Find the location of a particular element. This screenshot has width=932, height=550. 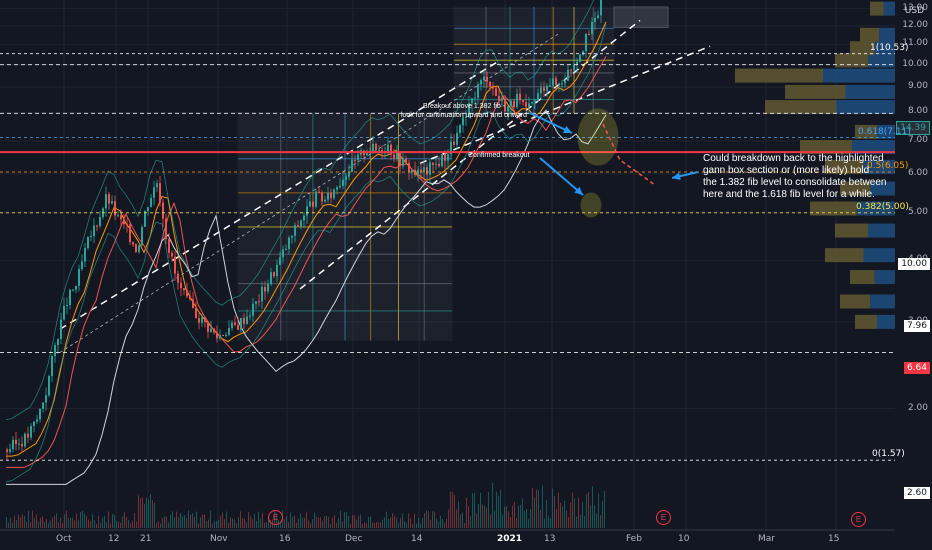

volume-bars is located at coordinates (305, 505).